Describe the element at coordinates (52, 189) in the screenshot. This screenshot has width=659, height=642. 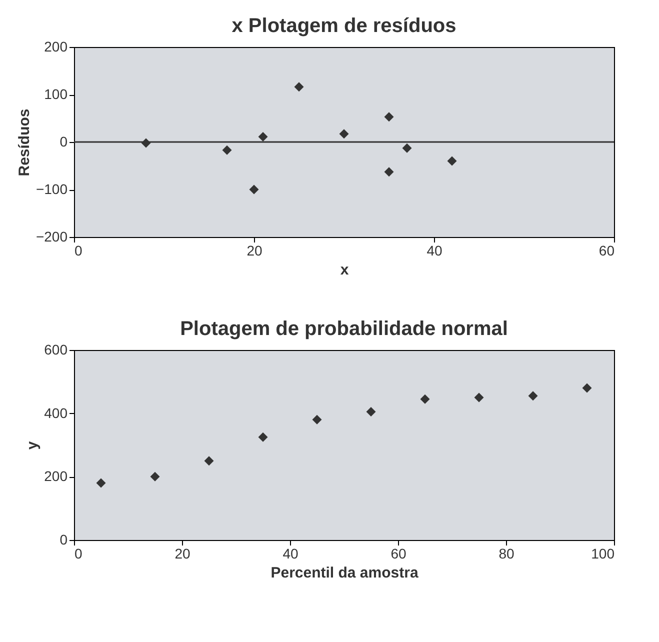
I see `y-tick-label: −100` at that location.